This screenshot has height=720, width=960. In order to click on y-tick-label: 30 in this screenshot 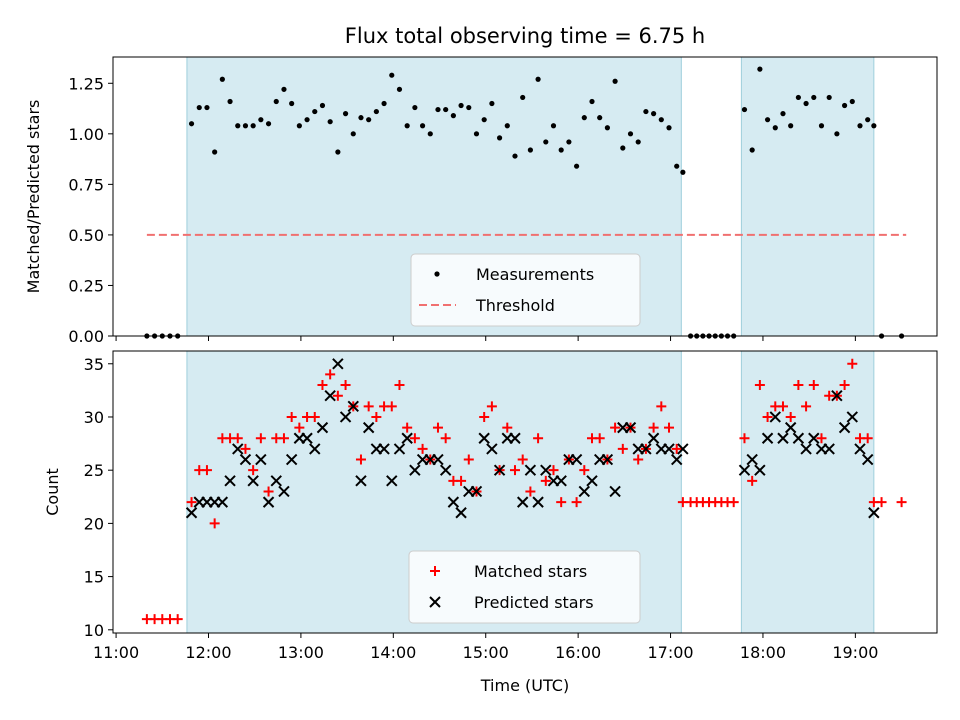, I will do `click(94, 417)`.